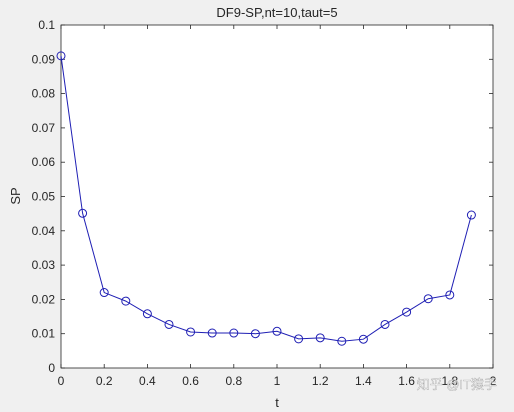 This screenshot has height=412, width=514. I want to click on y-tick-label: 0.05, so click(44, 197).